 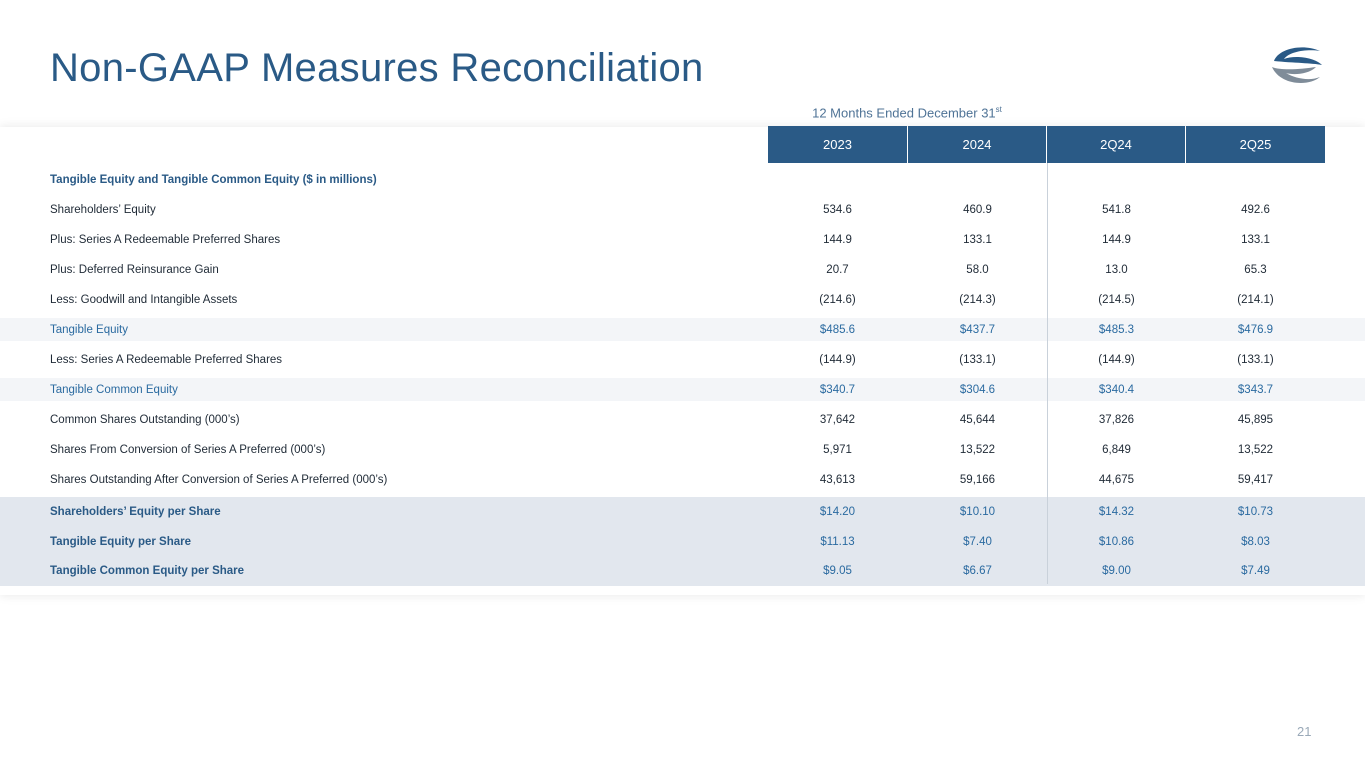 I want to click on row-value-2q24: (214.5), so click(x=1116, y=299).